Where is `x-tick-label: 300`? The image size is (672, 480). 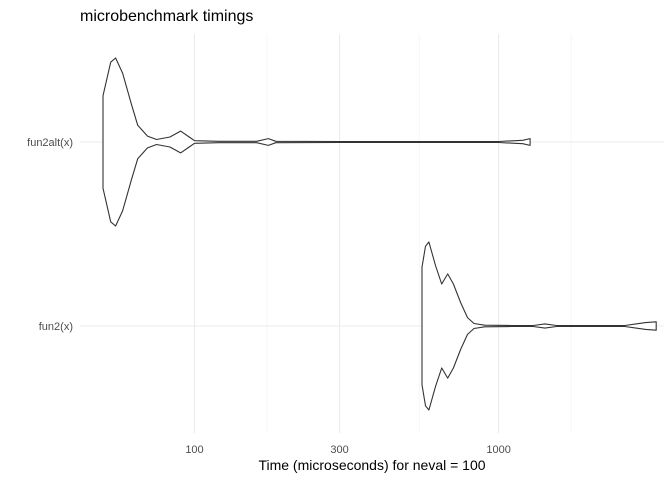
x-tick-label: 300 is located at coordinates (339, 450).